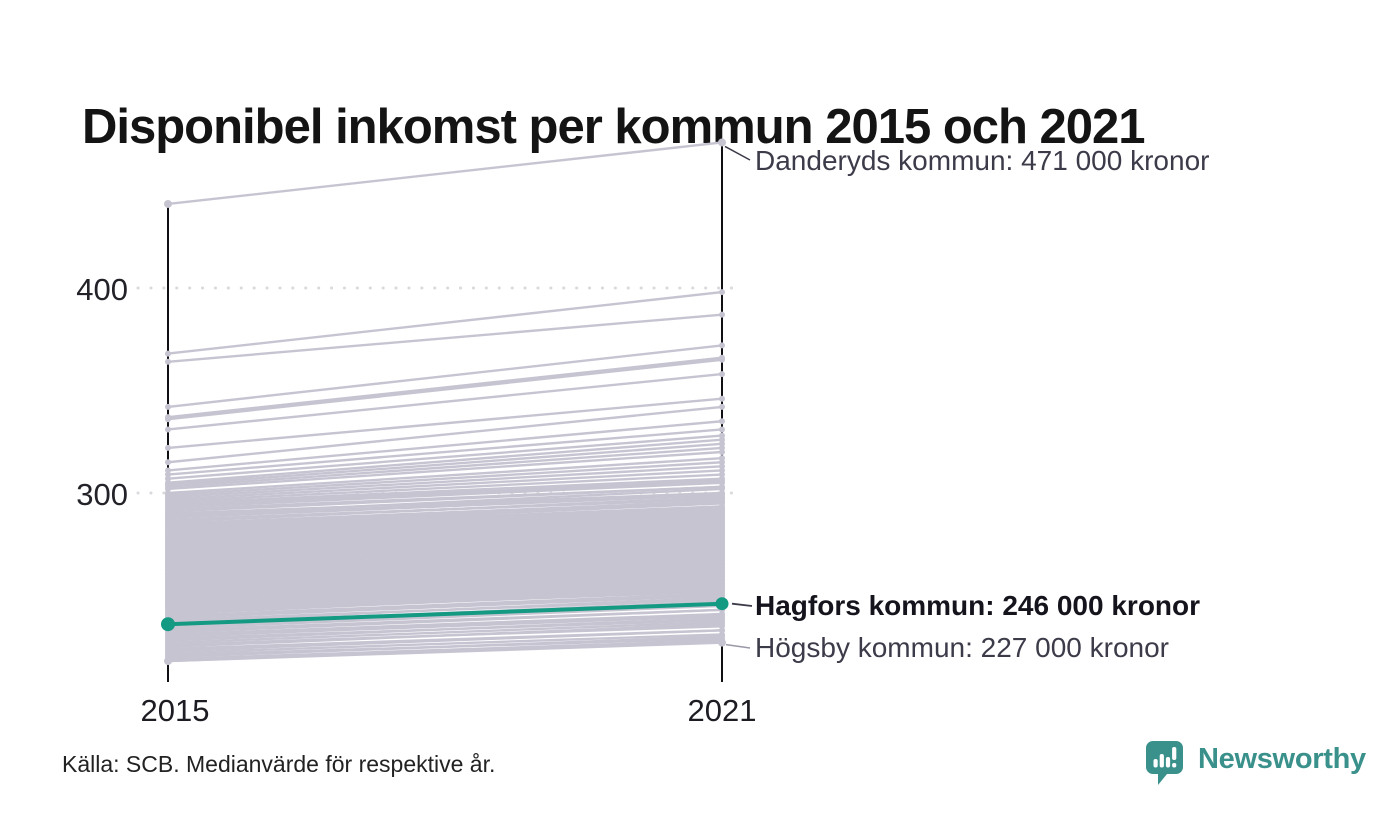 The height and width of the screenshot is (840, 1400). What do you see at coordinates (1282, 759) in the screenshot?
I see `newsworthy-wordmark: Newsworthy` at bounding box center [1282, 759].